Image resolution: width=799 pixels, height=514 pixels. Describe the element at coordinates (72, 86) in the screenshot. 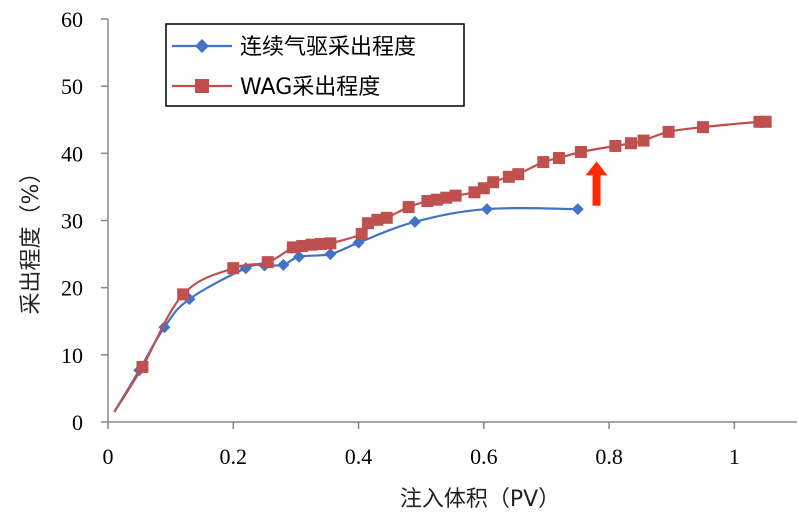

I see `y-tick-label: 50` at that location.